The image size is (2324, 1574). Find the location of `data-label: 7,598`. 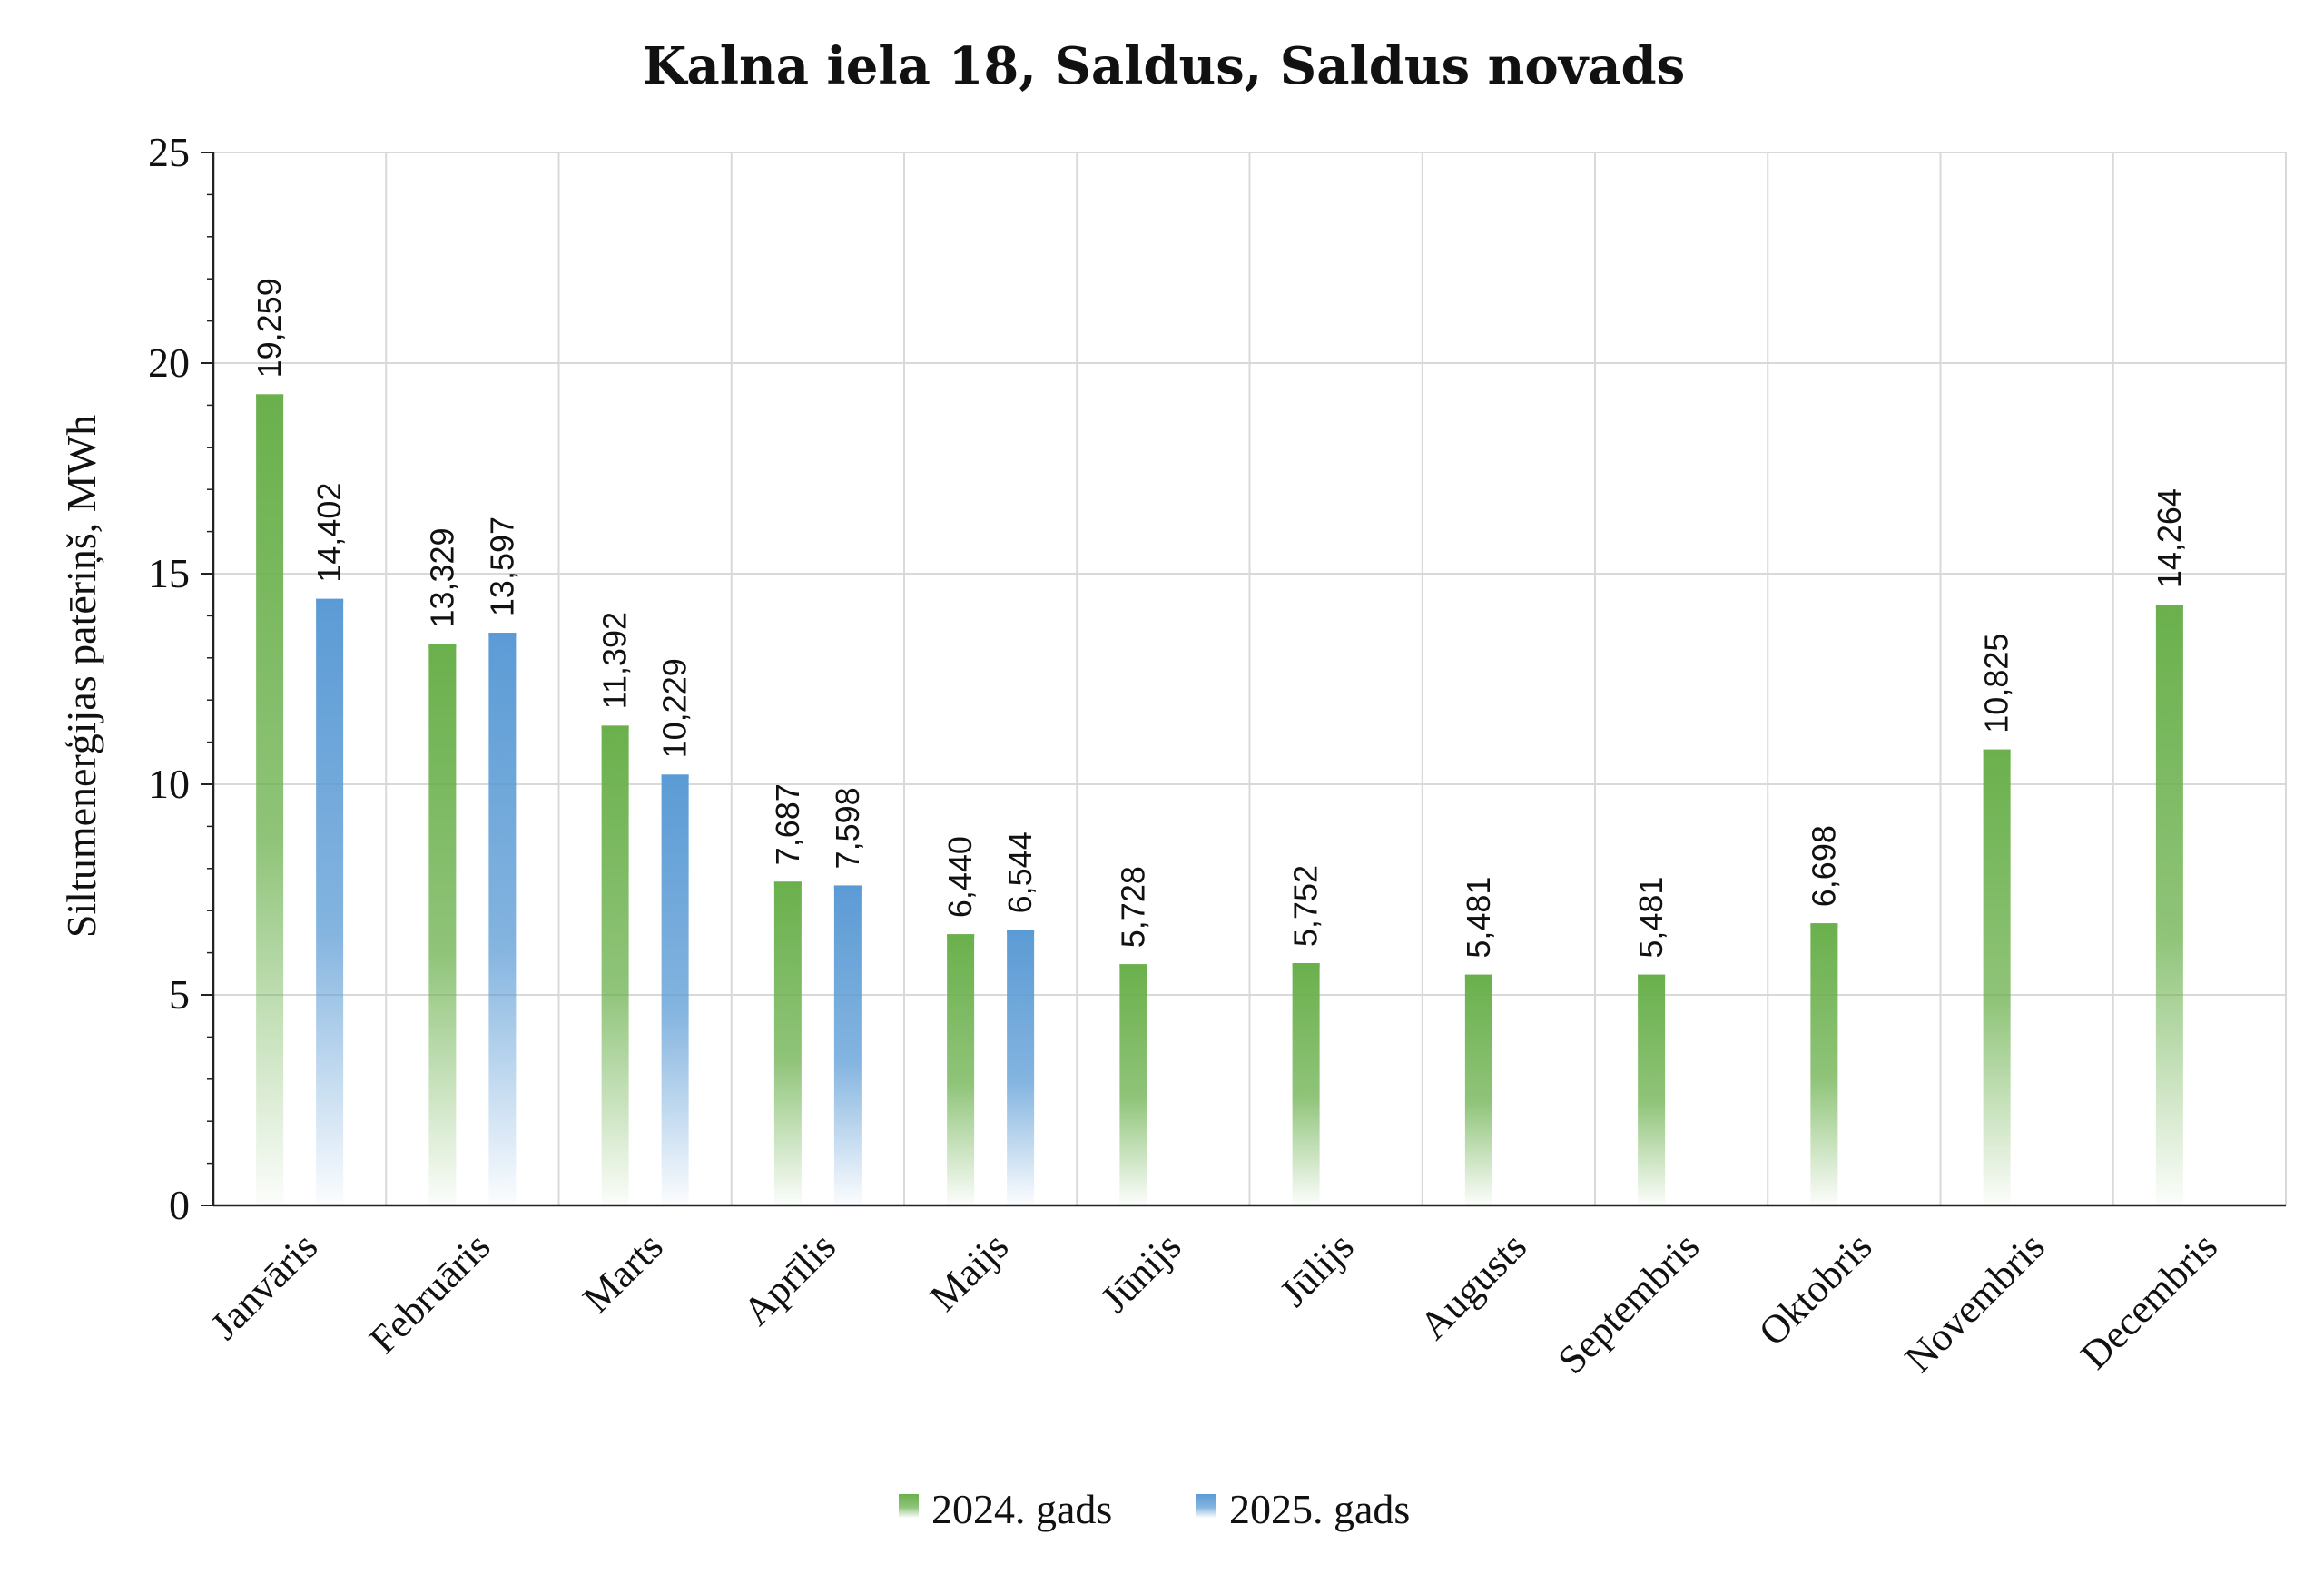

data-label: 7,598 is located at coordinates (847, 828).